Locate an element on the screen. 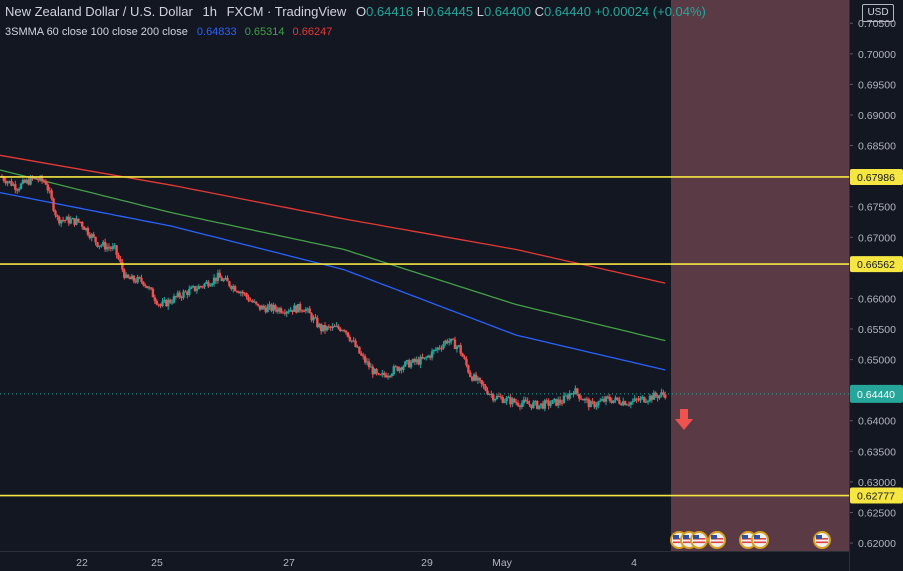 Image resolution: width=903 pixels, height=571 pixels. change-value: +0.00024 (+0.04%) is located at coordinates (650, 11).